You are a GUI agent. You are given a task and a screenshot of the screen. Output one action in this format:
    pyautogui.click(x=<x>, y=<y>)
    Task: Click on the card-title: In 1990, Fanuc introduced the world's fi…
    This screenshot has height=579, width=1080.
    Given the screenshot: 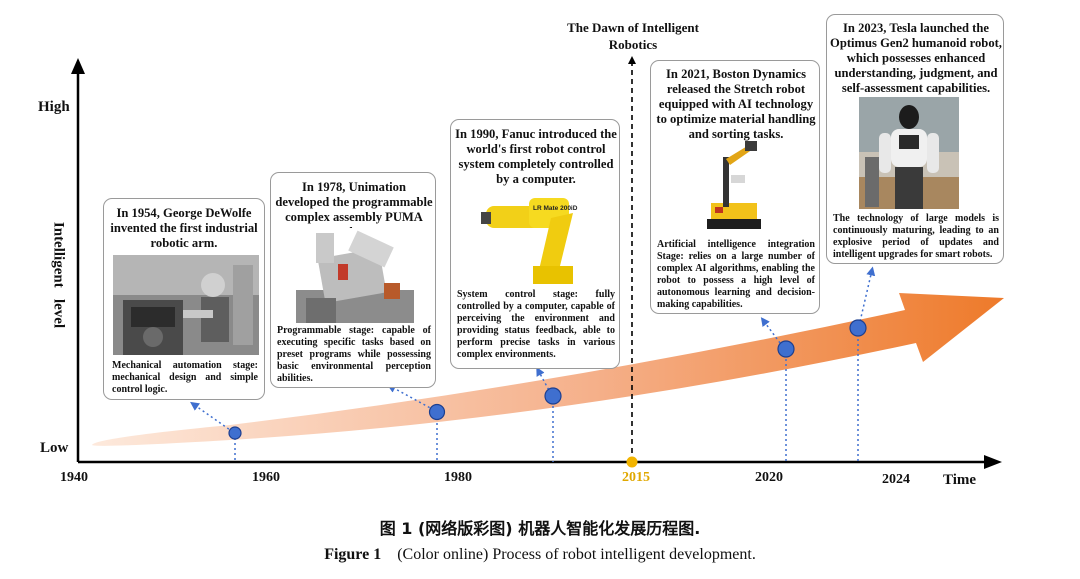 What is the action you would take?
    pyautogui.click(x=536, y=156)
    